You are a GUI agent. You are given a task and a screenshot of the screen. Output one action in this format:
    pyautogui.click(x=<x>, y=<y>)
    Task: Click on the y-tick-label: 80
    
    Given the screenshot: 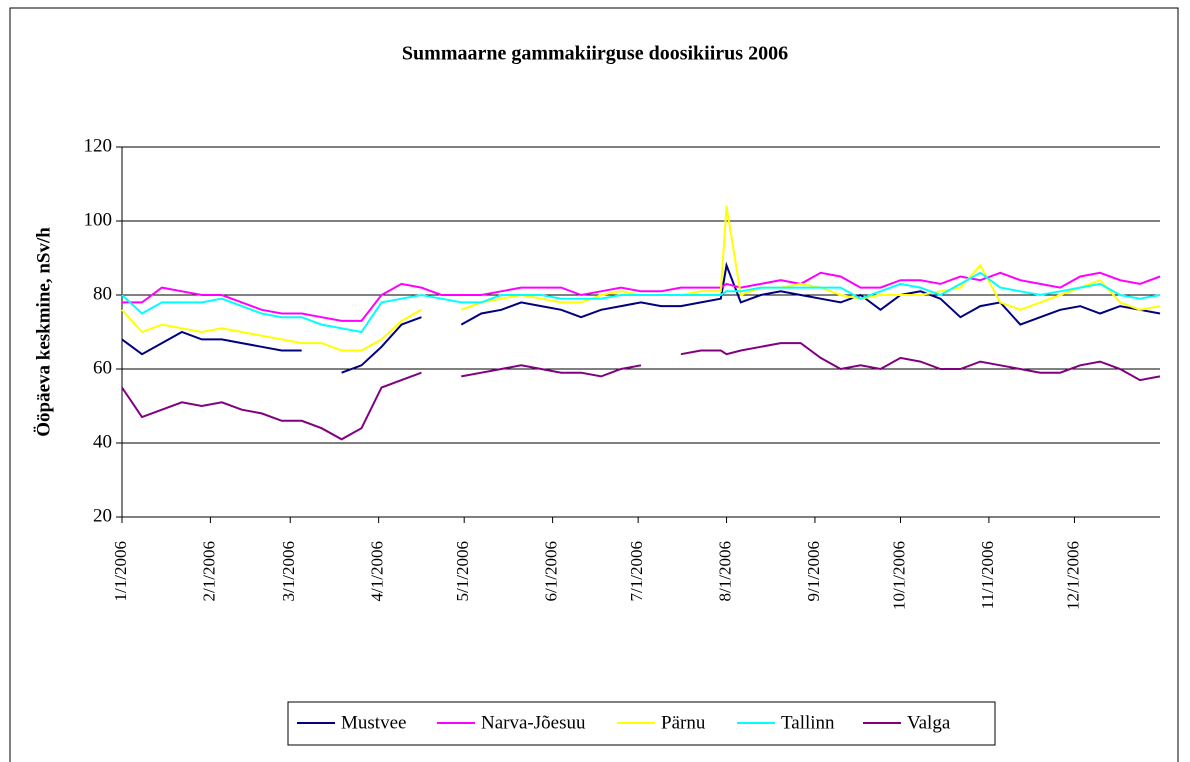 What is the action you would take?
    pyautogui.click(x=102, y=293)
    